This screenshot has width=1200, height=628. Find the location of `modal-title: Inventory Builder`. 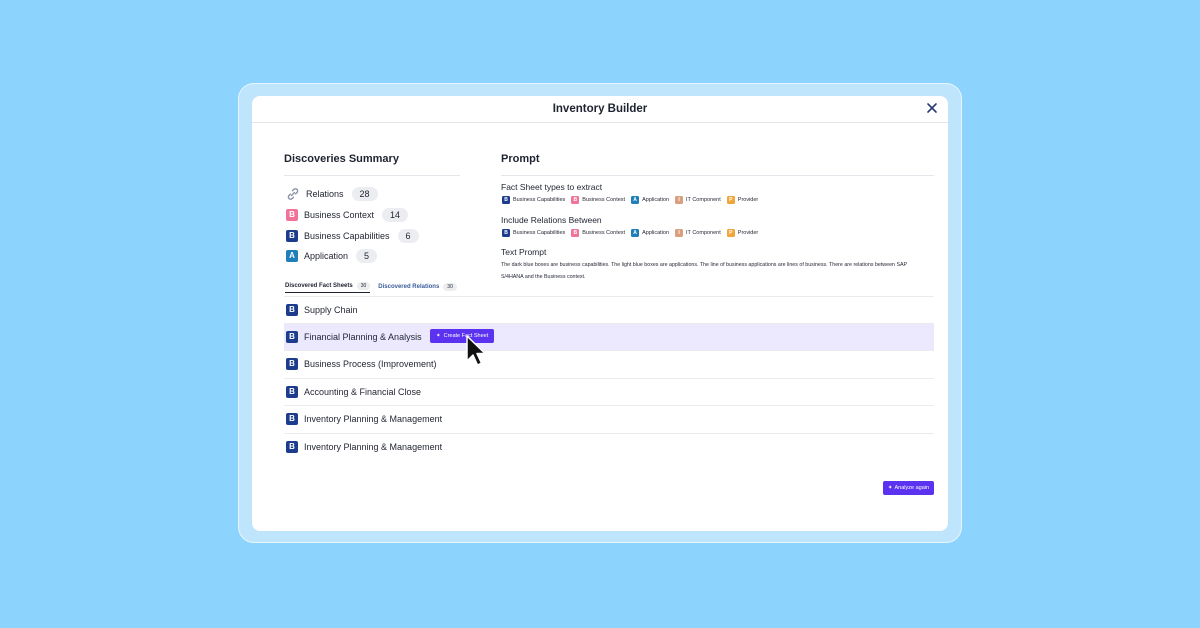

modal-title: Inventory Builder is located at coordinates (600, 109).